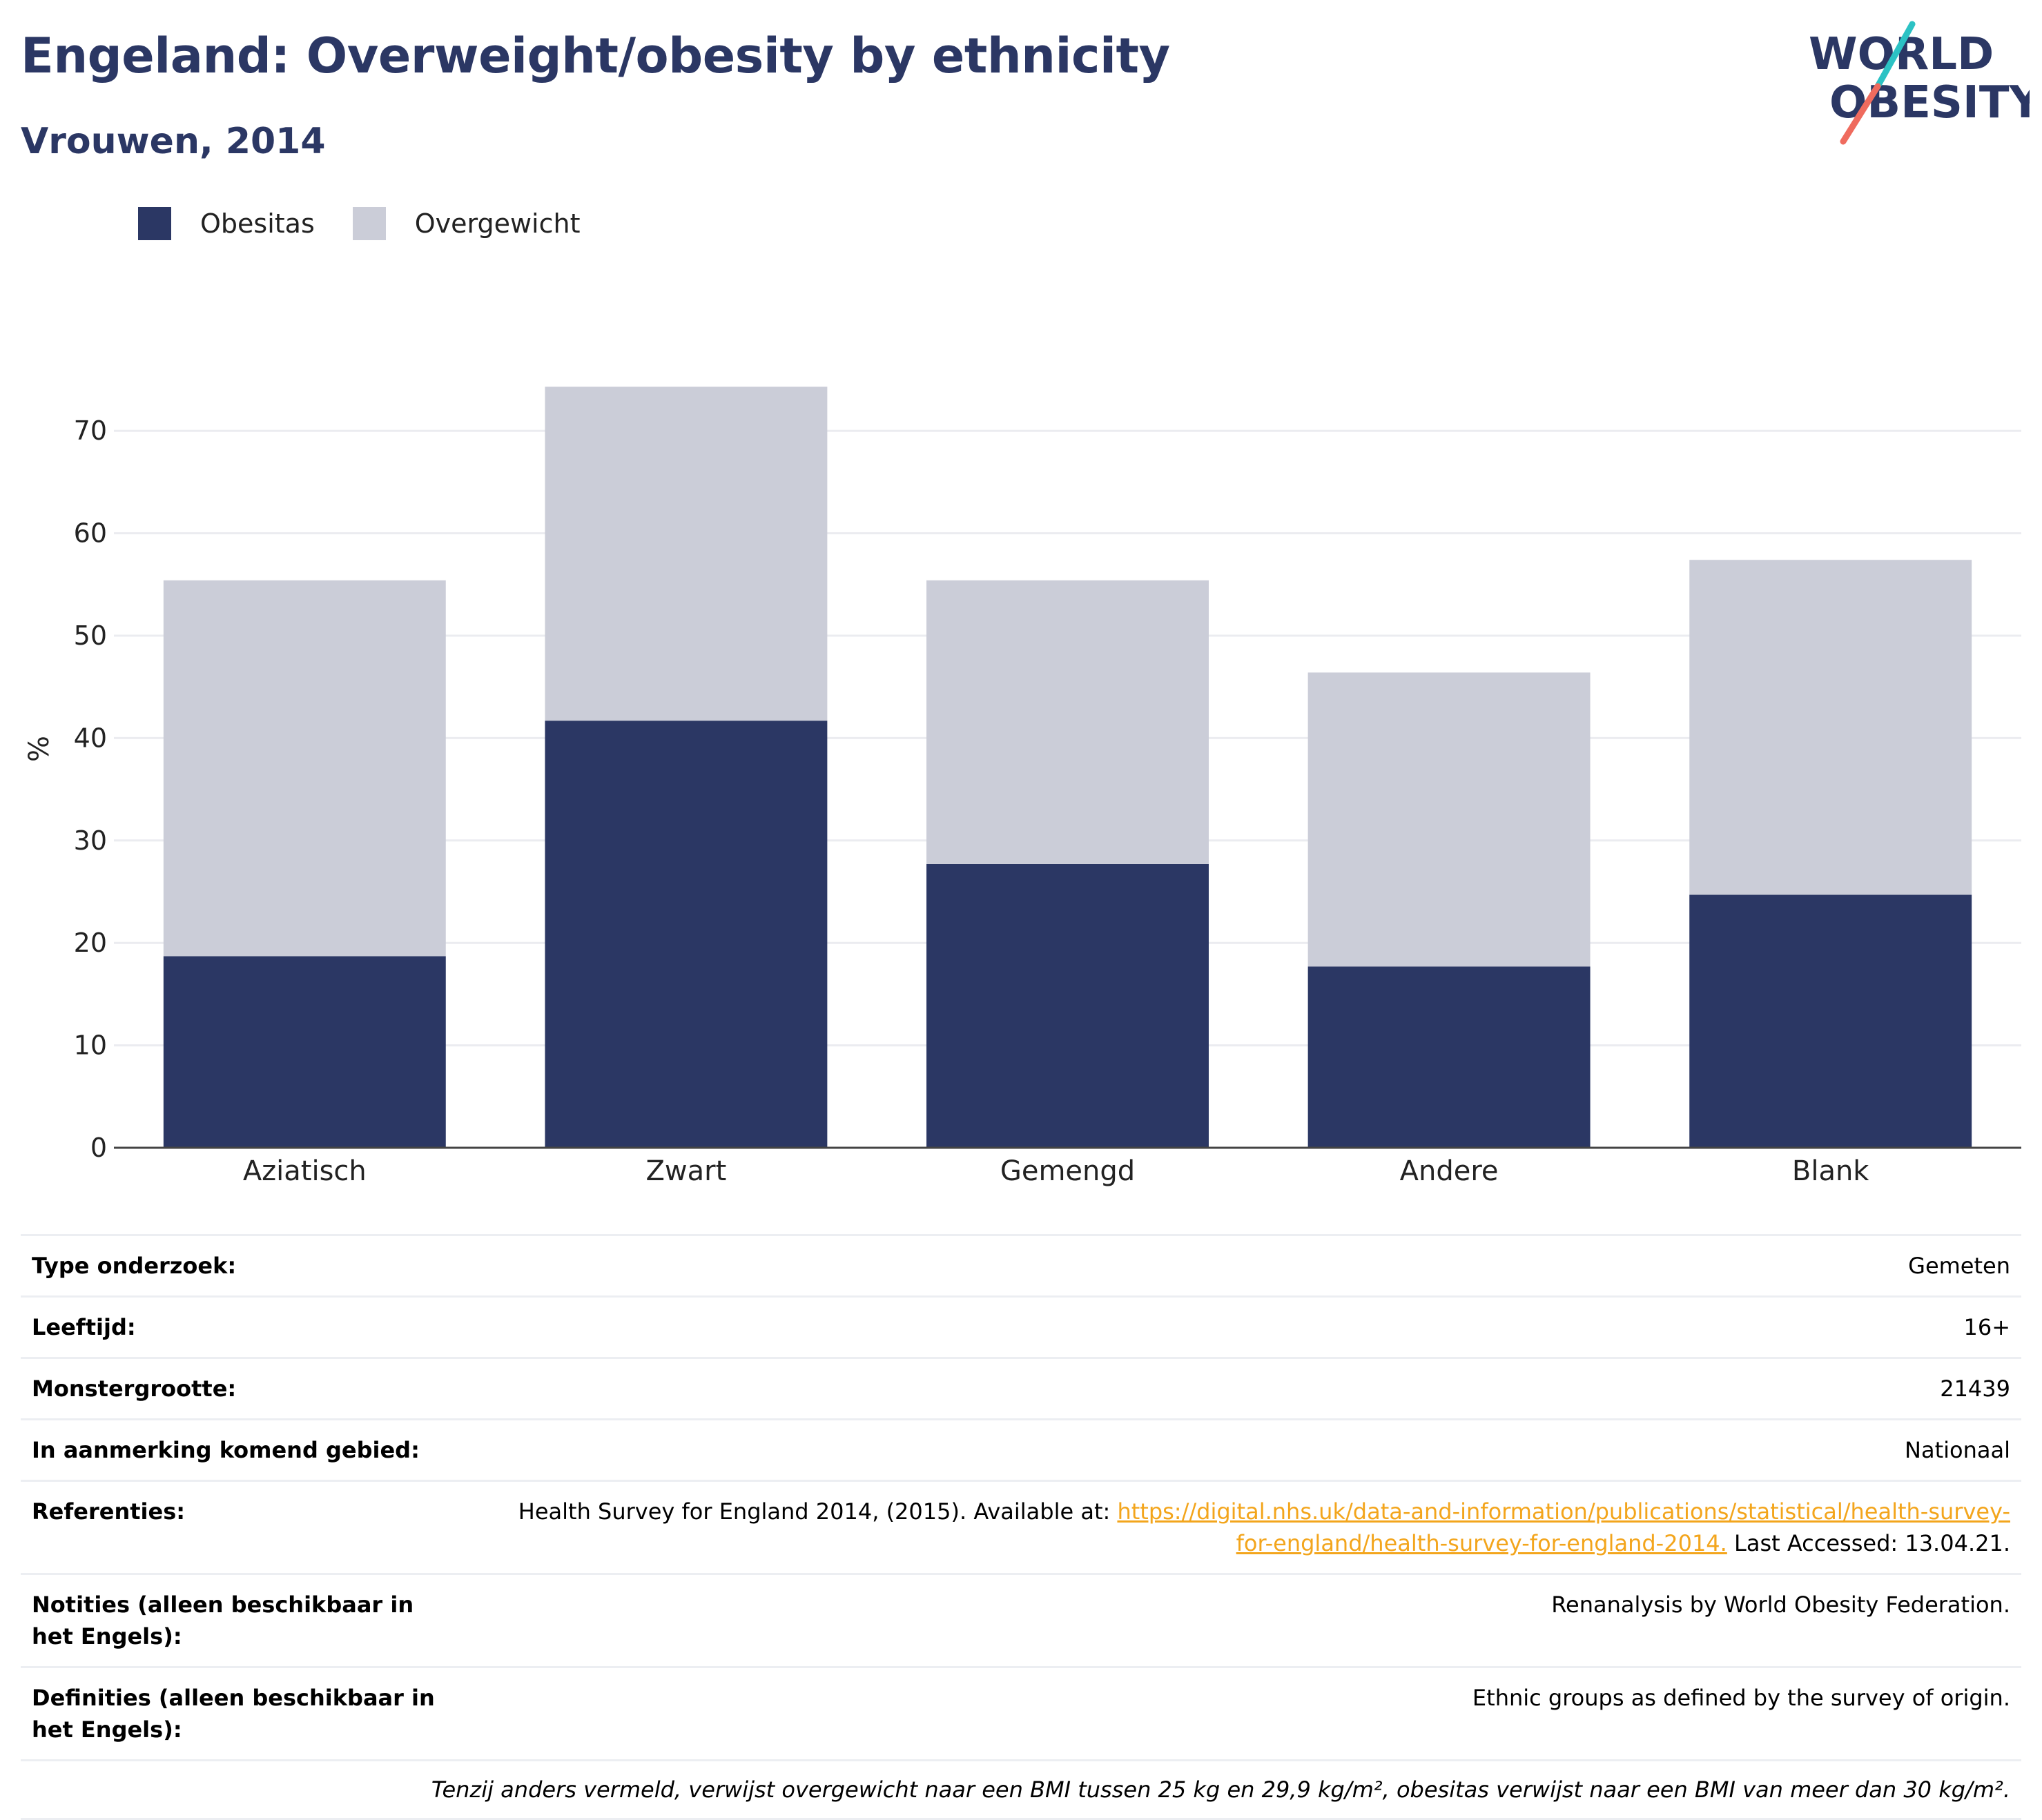 The width and height of the screenshot is (2042, 1820). What do you see at coordinates (1957, 1450) in the screenshot?
I see `info-value: Nationaal` at bounding box center [1957, 1450].